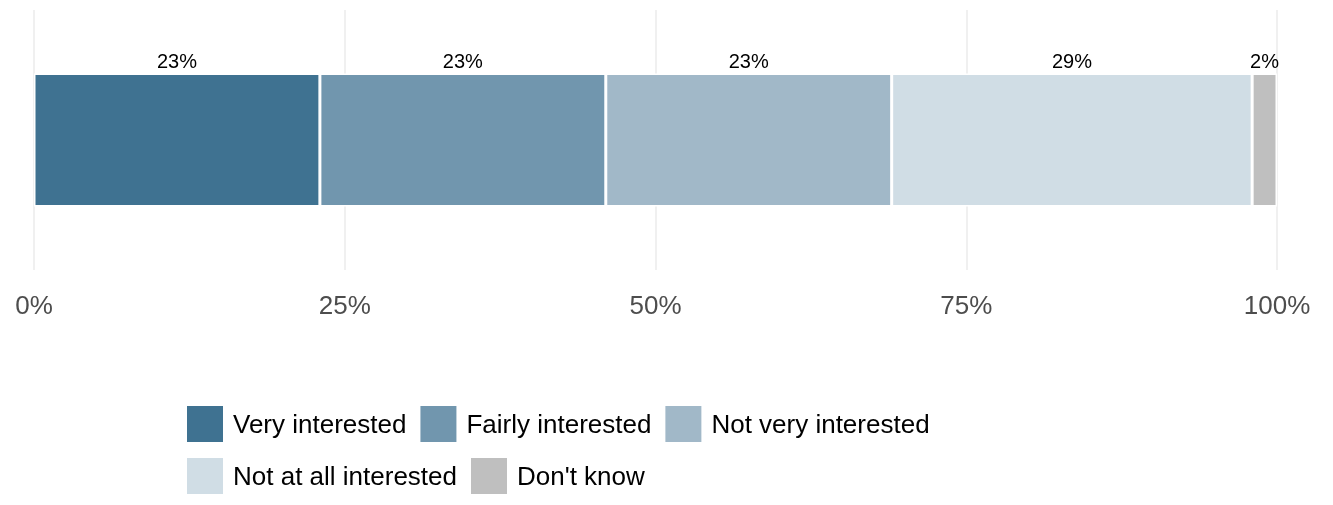 The width and height of the screenshot is (1333, 505). What do you see at coordinates (655, 305) in the screenshot?
I see `x-tick-label: 50%` at bounding box center [655, 305].